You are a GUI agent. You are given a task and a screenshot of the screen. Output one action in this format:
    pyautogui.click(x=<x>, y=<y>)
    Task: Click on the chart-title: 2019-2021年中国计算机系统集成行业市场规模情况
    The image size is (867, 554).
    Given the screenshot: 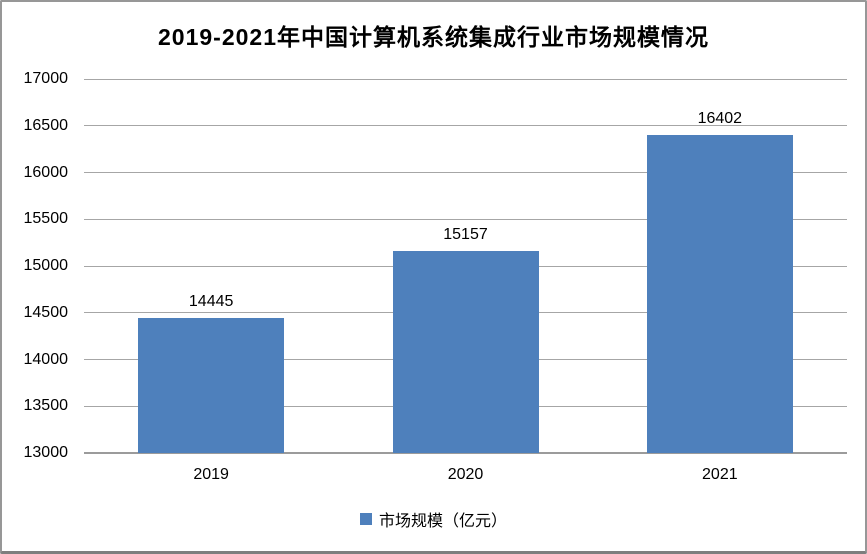 What is the action you would take?
    pyautogui.click(x=433, y=37)
    